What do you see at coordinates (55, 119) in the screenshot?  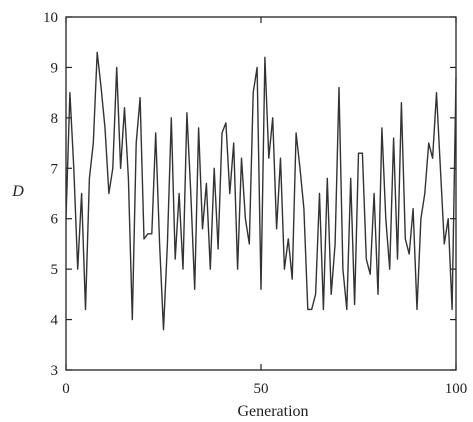 I see `y-tick-label: 8` at bounding box center [55, 119].